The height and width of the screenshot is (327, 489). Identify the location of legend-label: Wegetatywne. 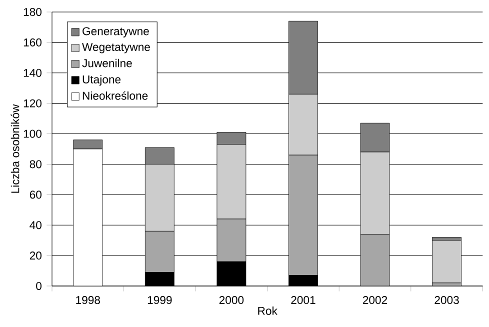
(116, 48).